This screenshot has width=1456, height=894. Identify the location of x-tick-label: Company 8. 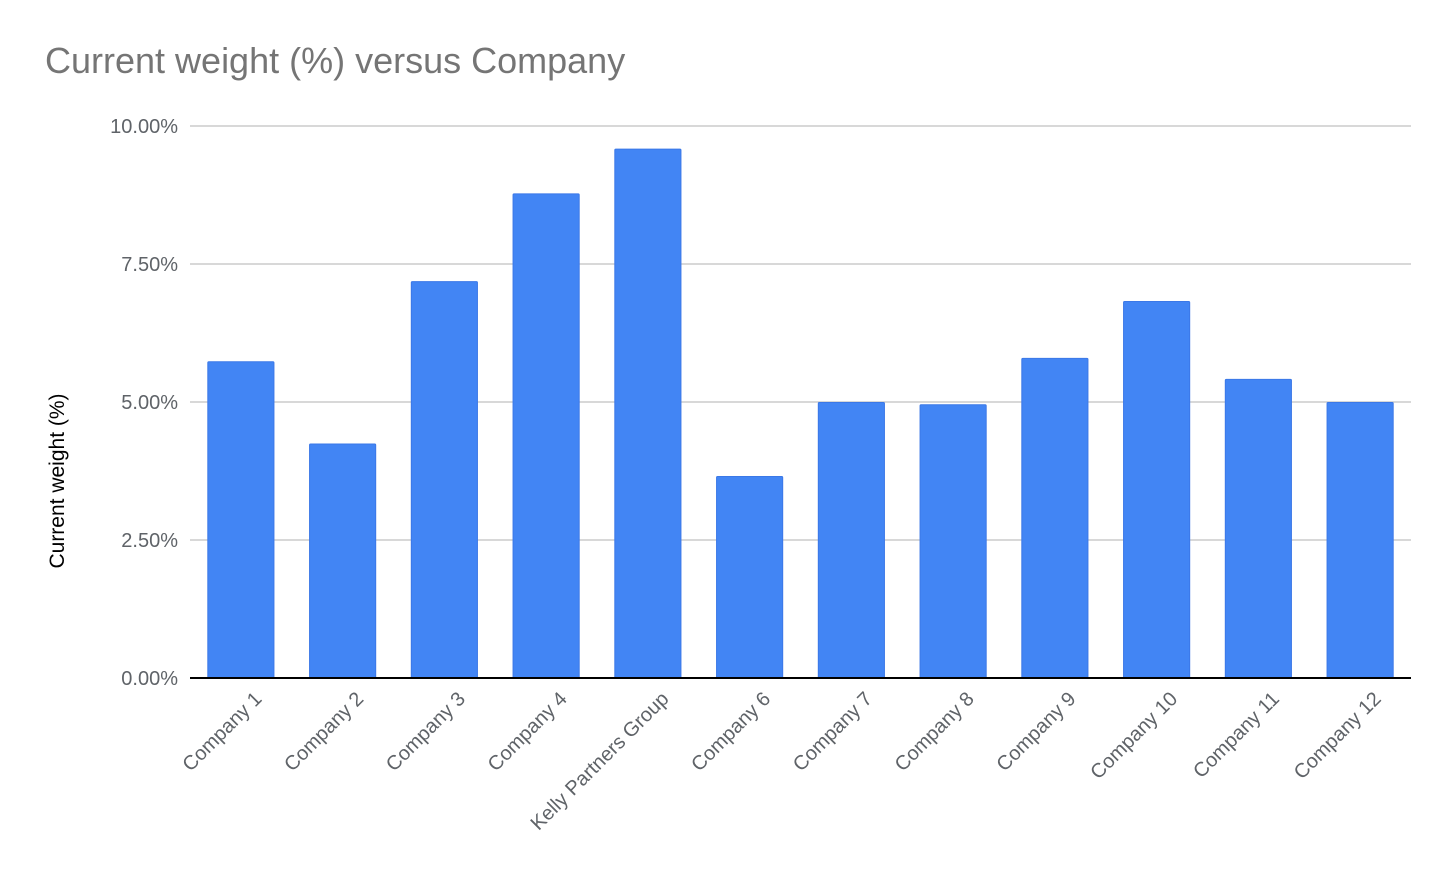
(935, 732).